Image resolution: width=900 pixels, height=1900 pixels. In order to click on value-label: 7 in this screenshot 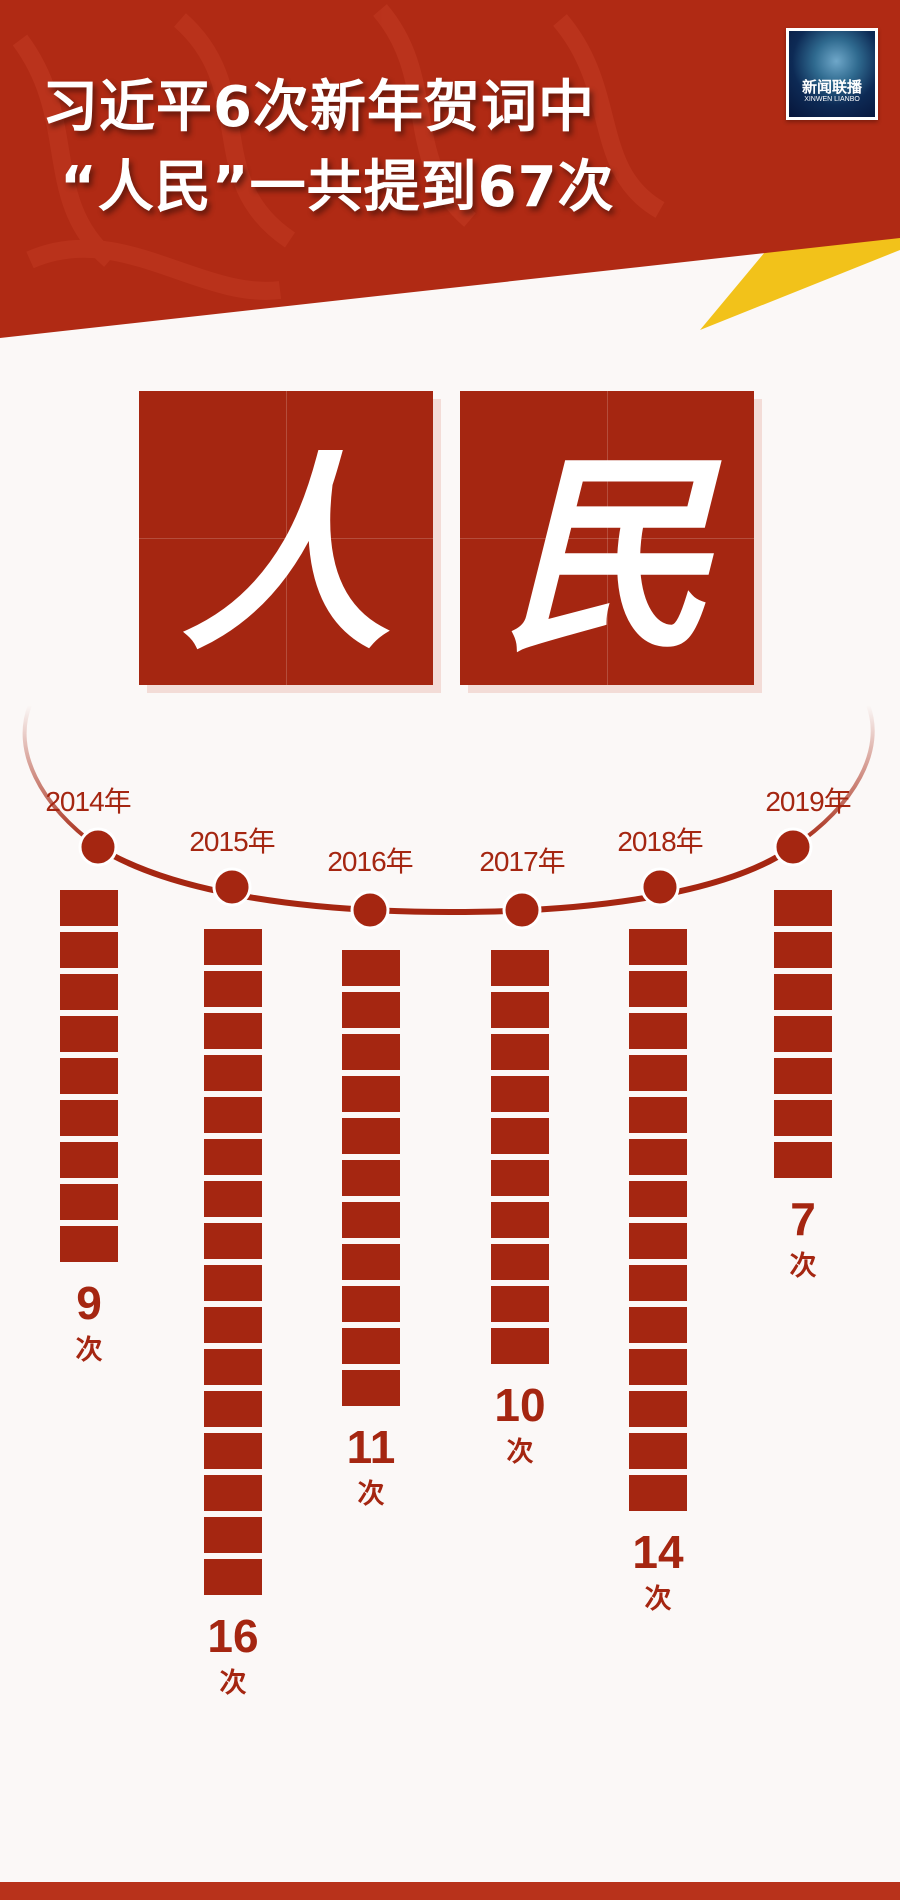, I will do `click(803, 1219)`.